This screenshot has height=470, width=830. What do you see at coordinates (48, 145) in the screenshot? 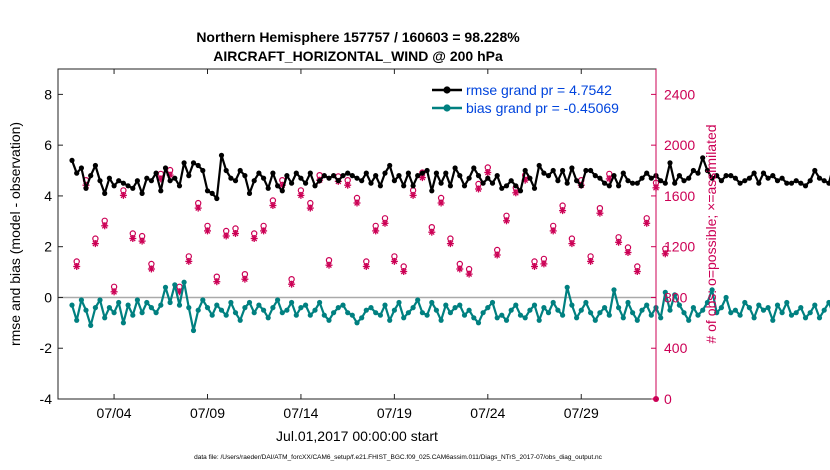
I see `y-left-tick-label: 6` at bounding box center [48, 145].